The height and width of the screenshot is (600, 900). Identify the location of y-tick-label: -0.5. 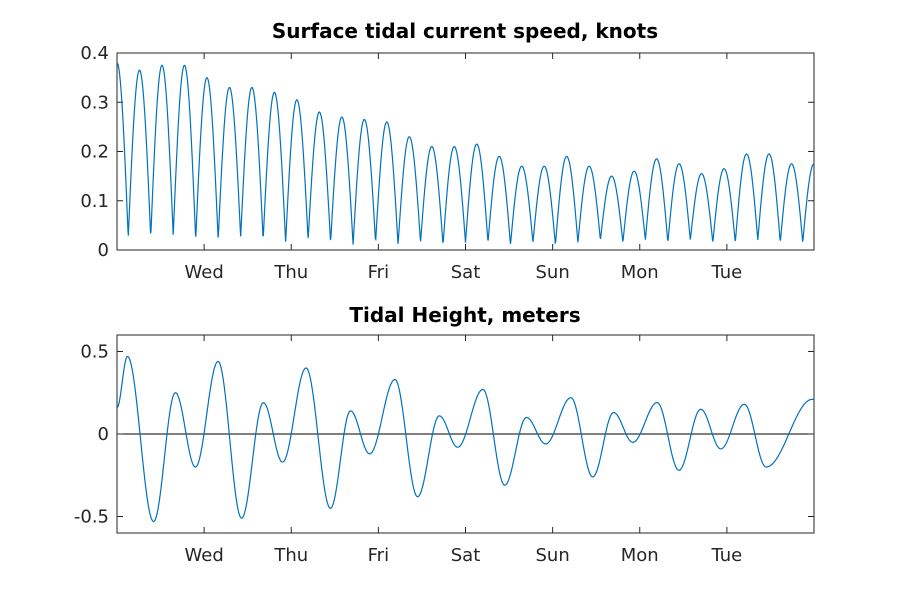
(91, 517).